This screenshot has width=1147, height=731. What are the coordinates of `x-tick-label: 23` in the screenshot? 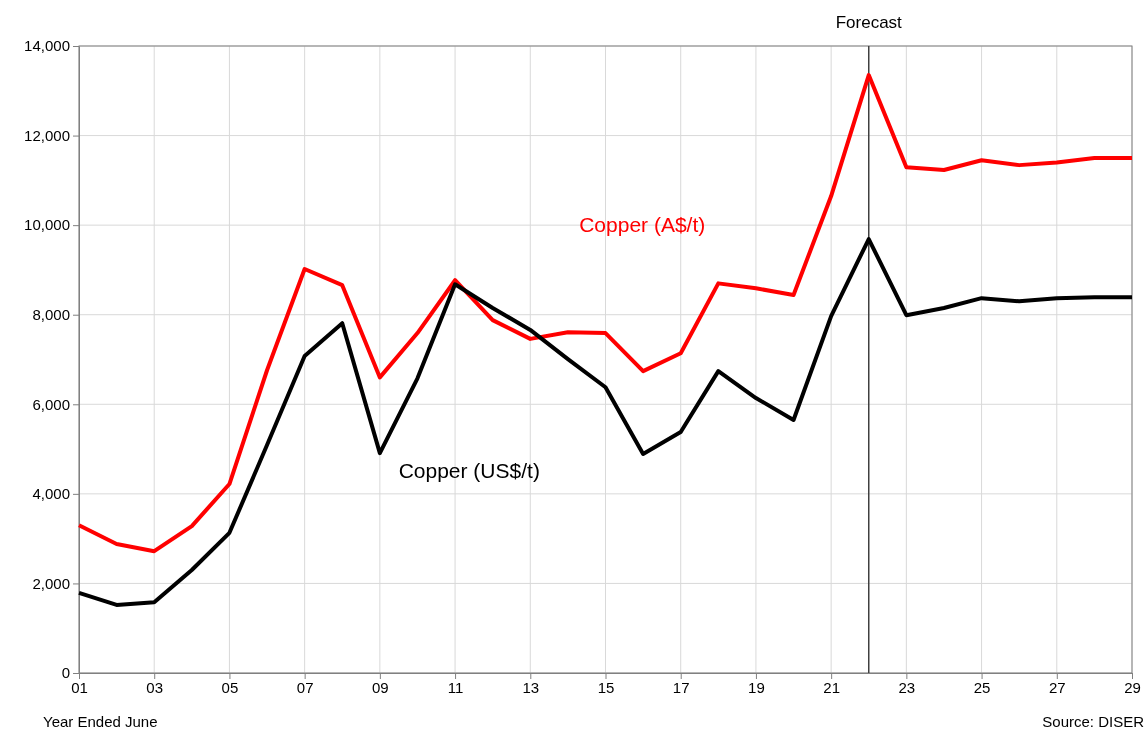 It's located at (907, 687).